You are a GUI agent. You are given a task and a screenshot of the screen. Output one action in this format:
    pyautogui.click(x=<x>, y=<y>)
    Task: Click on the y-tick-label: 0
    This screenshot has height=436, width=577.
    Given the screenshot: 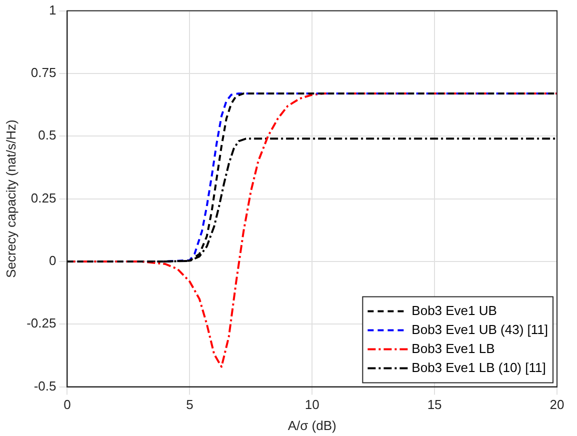 What is the action you would take?
    pyautogui.click(x=52, y=260)
    